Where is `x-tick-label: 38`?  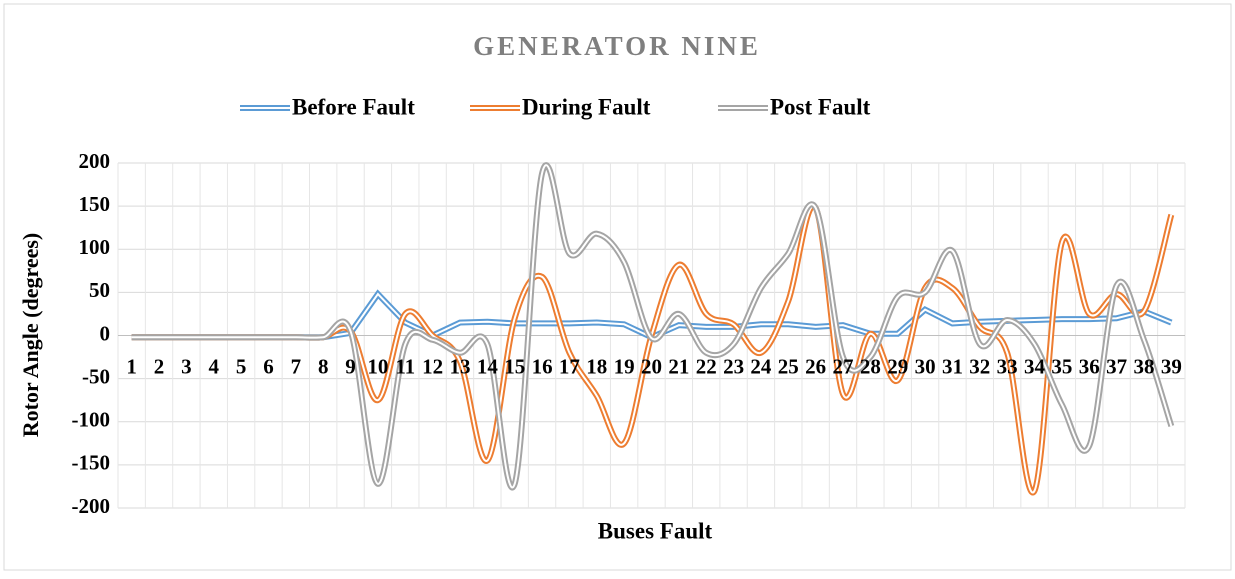 x-tick-label: 38 is located at coordinates (1143, 366).